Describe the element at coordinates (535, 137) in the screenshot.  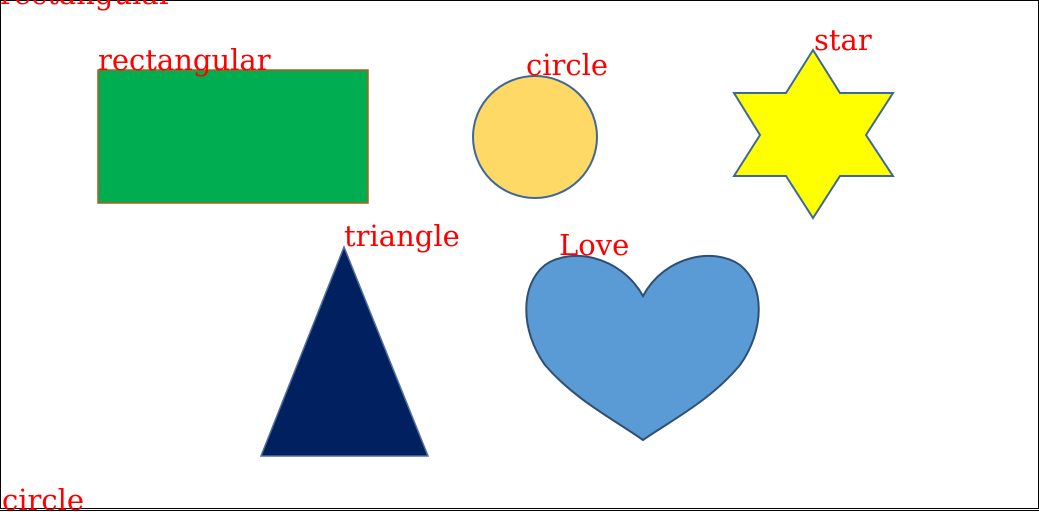
I see `circle-shape` at that location.